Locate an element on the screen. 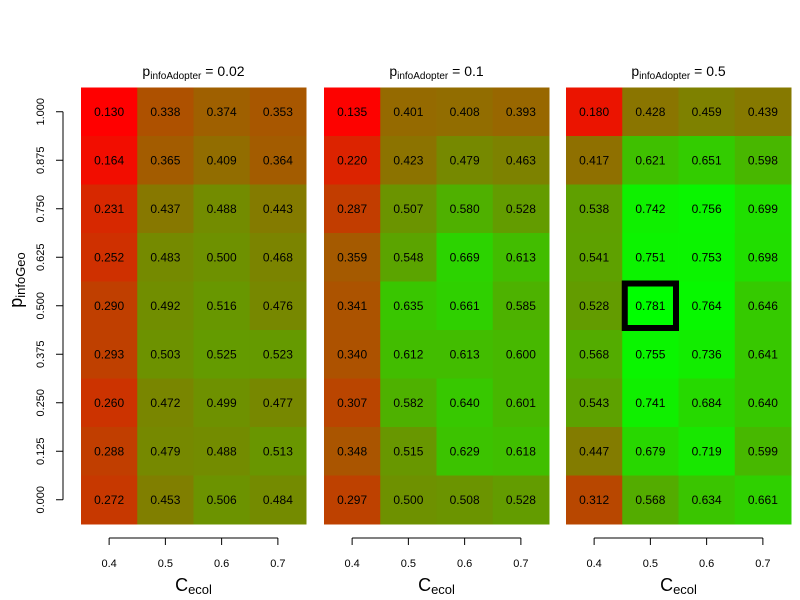  cell-value-label: 0.443 is located at coordinates (278, 209).